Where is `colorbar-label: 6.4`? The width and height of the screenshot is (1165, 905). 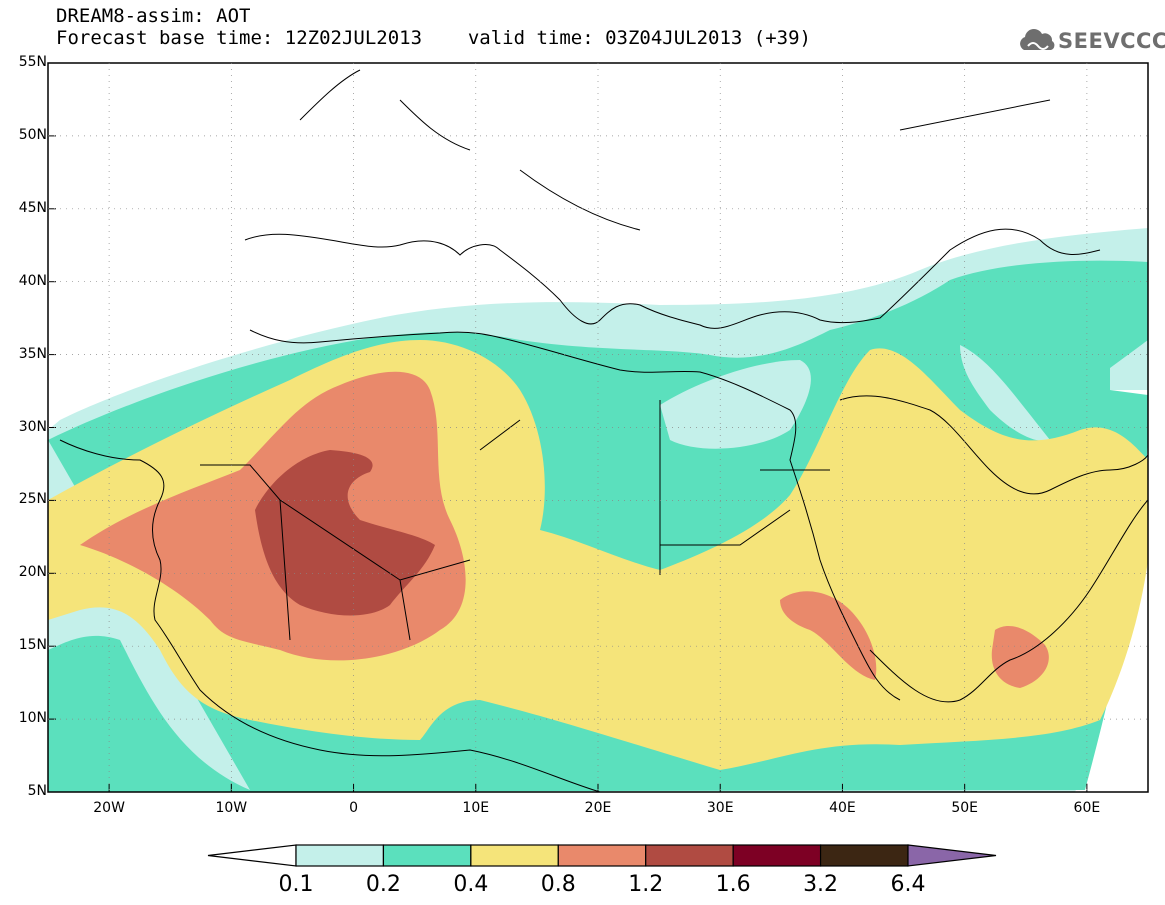
colorbar-label: 6.4 is located at coordinates (908, 884).